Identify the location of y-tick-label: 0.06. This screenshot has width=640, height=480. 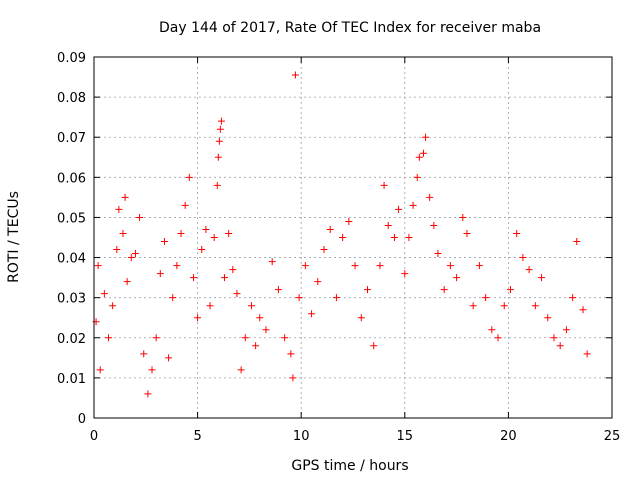
(71, 178).